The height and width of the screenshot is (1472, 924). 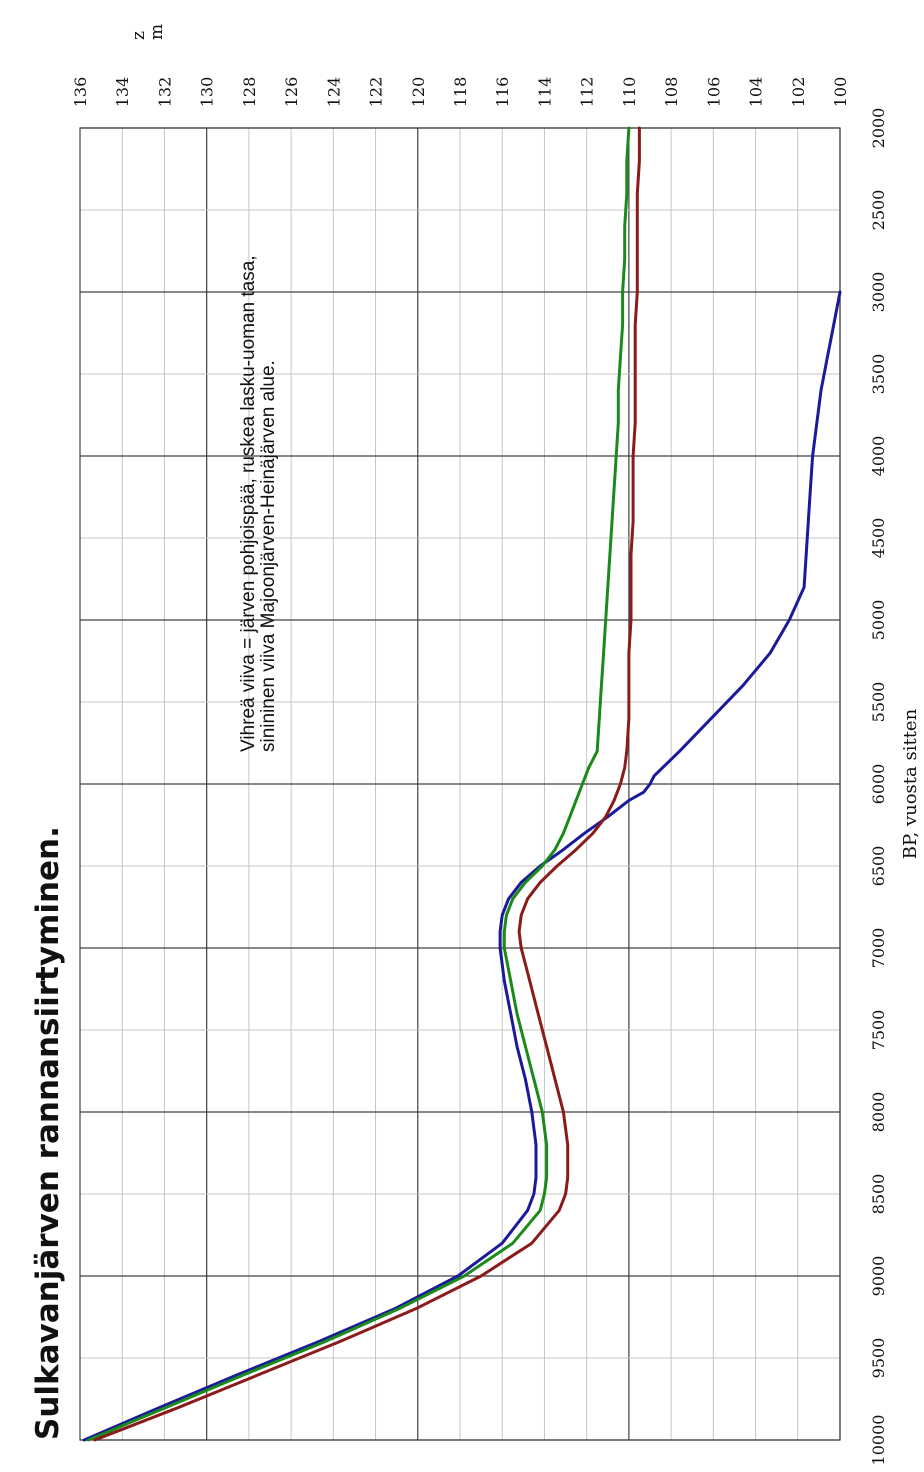 I want to click on bp-tick-label: 2500, so click(x=878, y=210).